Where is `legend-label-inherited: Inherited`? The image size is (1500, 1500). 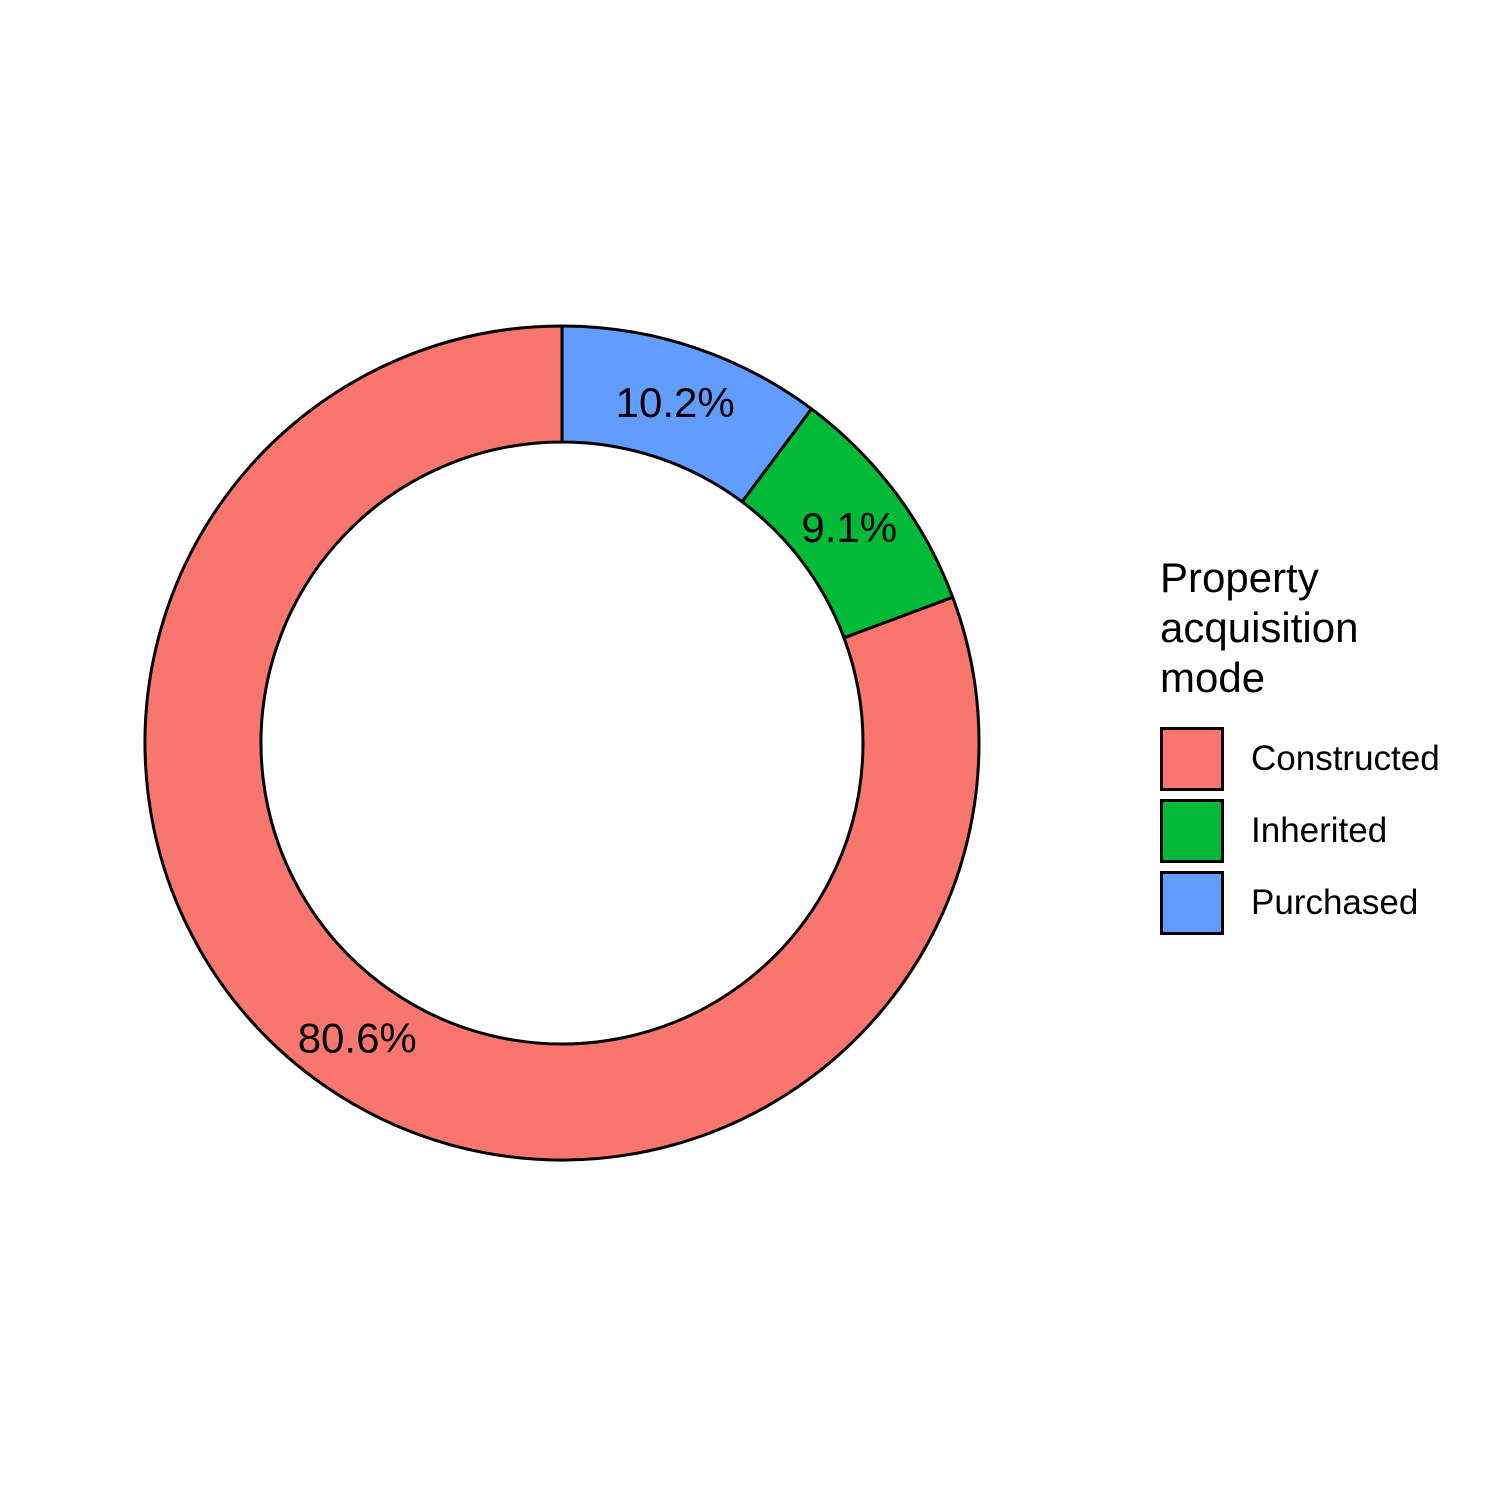
legend-label-inherited: Inherited is located at coordinates (1319, 830).